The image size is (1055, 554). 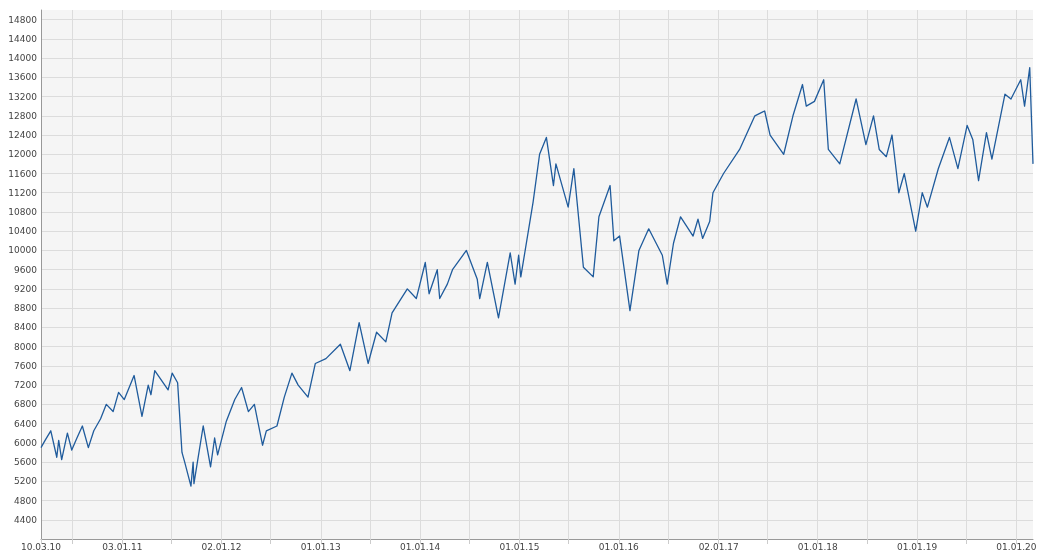 What do you see at coordinates (320, 546) in the screenshot?
I see `x-tick-label: 01.01.13` at bounding box center [320, 546].